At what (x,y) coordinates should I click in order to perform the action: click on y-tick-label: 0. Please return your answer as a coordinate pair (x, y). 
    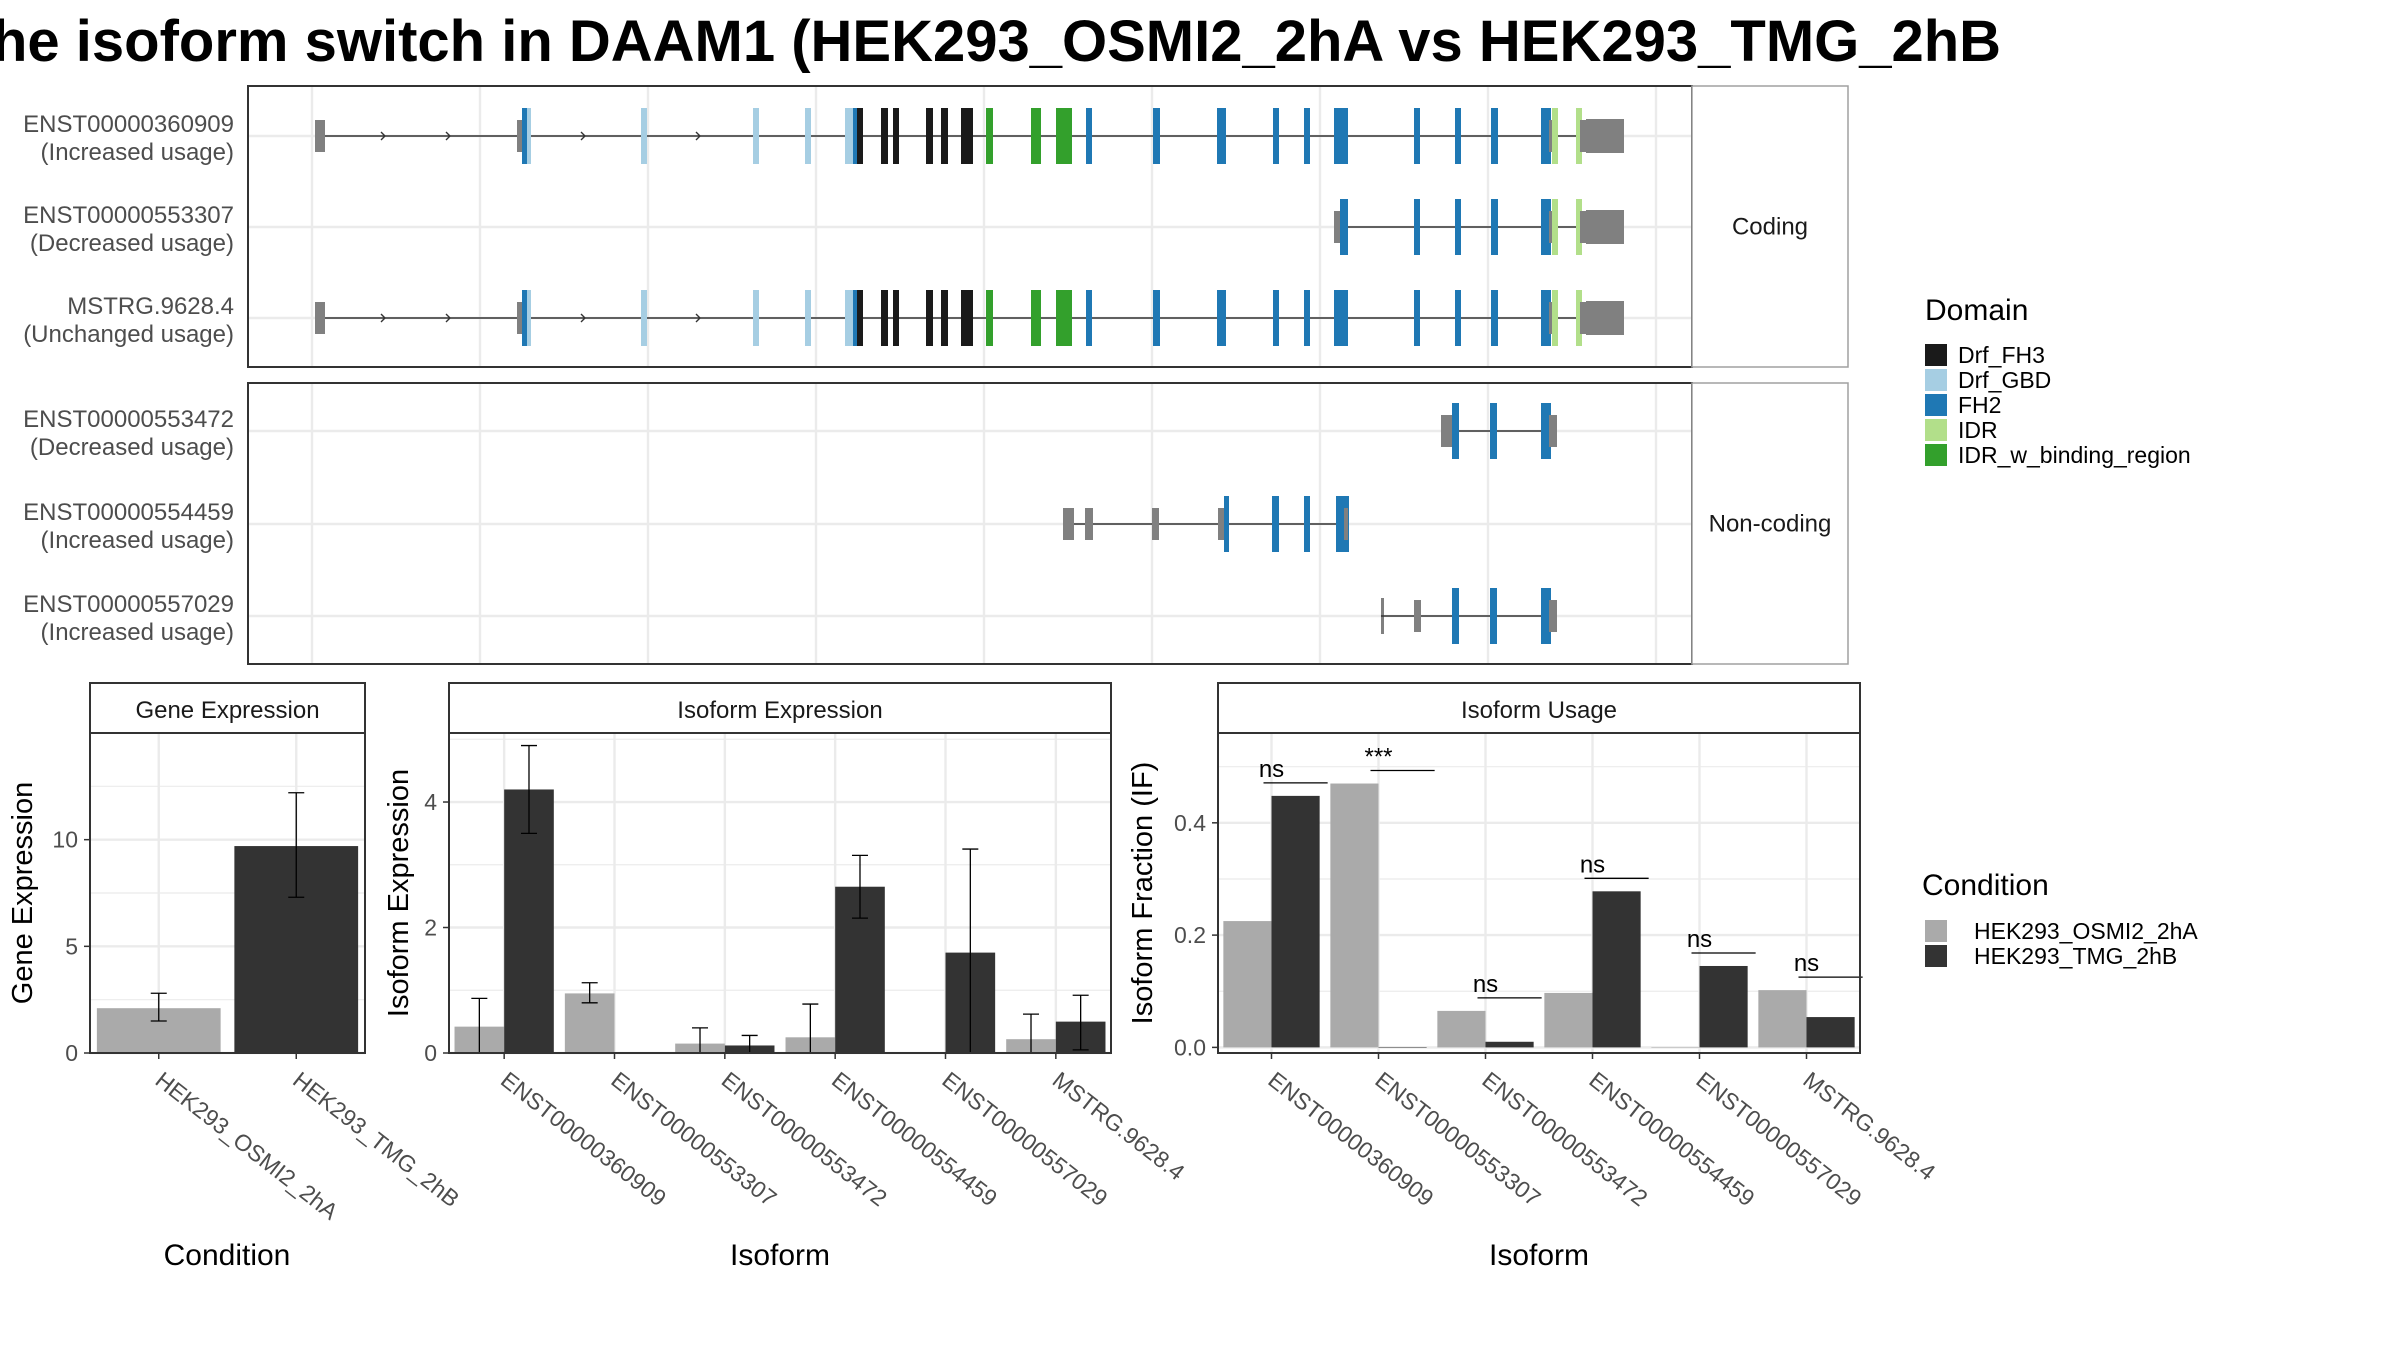
    Looking at the image, I should click on (430, 1053).